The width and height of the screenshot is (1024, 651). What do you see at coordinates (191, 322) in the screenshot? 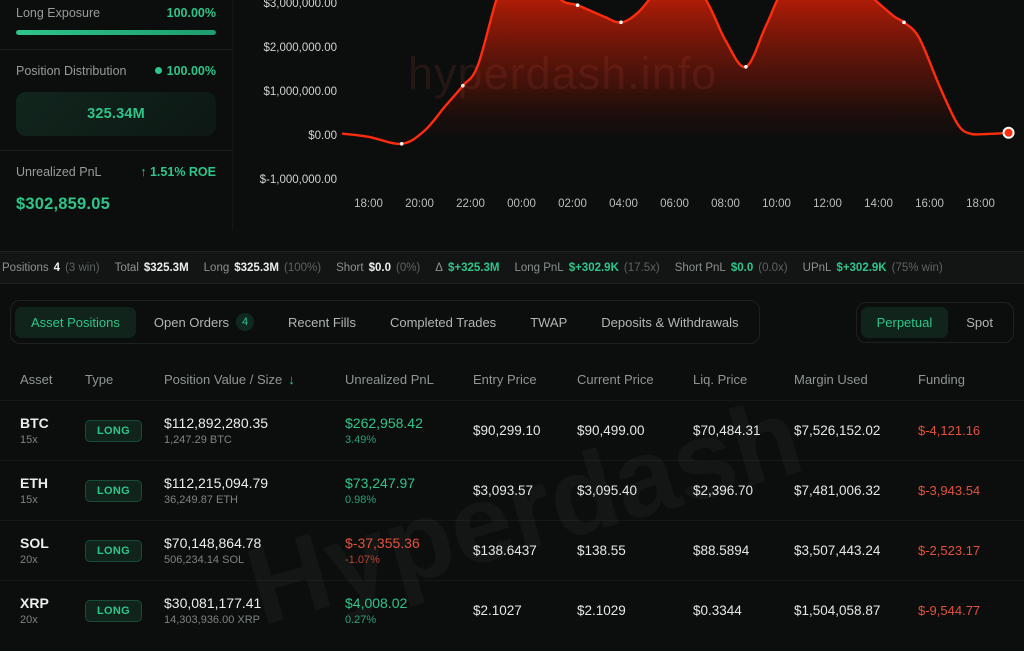
I see `tab-label: Open Orders` at bounding box center [191, 322].